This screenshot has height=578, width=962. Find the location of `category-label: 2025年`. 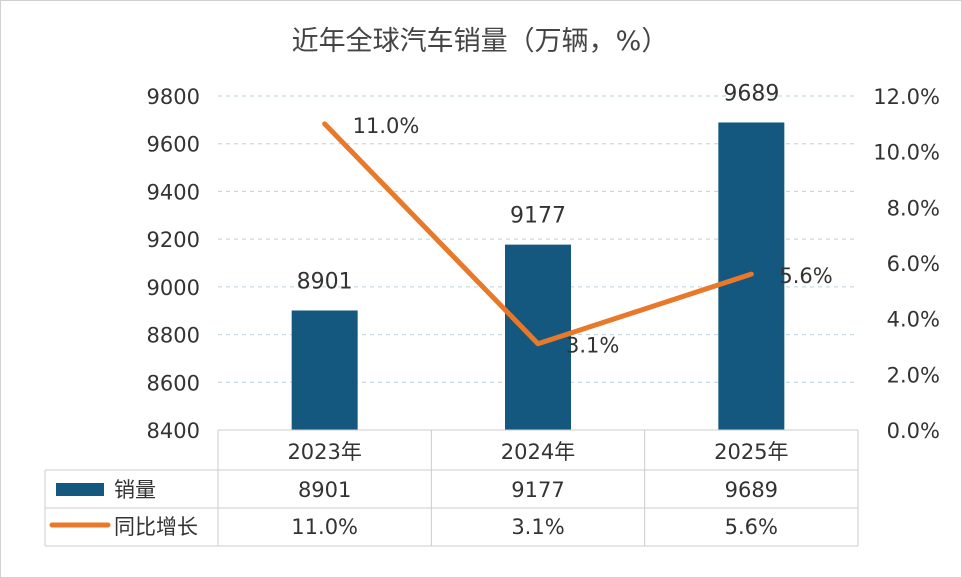

category-label: 2025年 is located at coordinates (751, 452).